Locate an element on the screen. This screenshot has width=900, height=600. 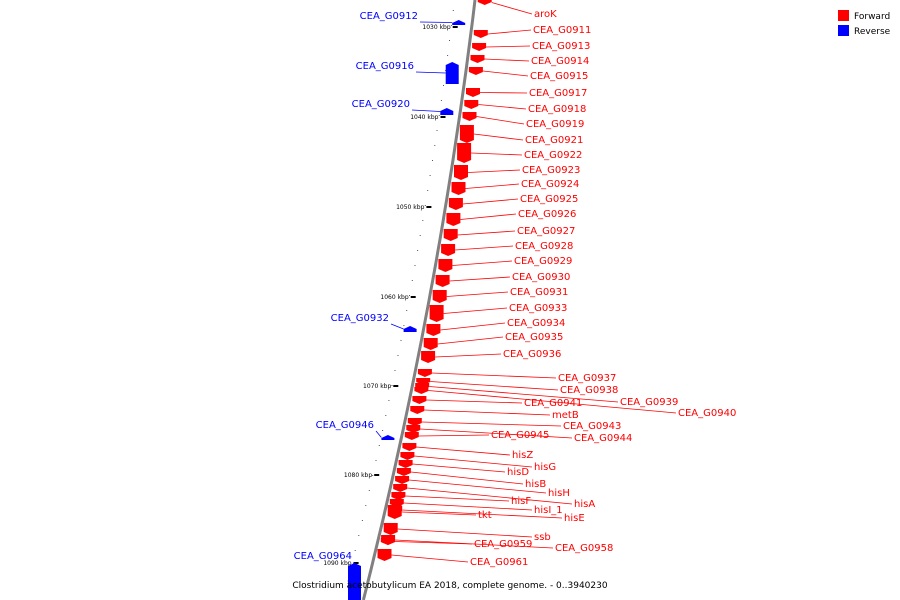
gene-label: CEA_G0916 is located at coordinates (385, 66).